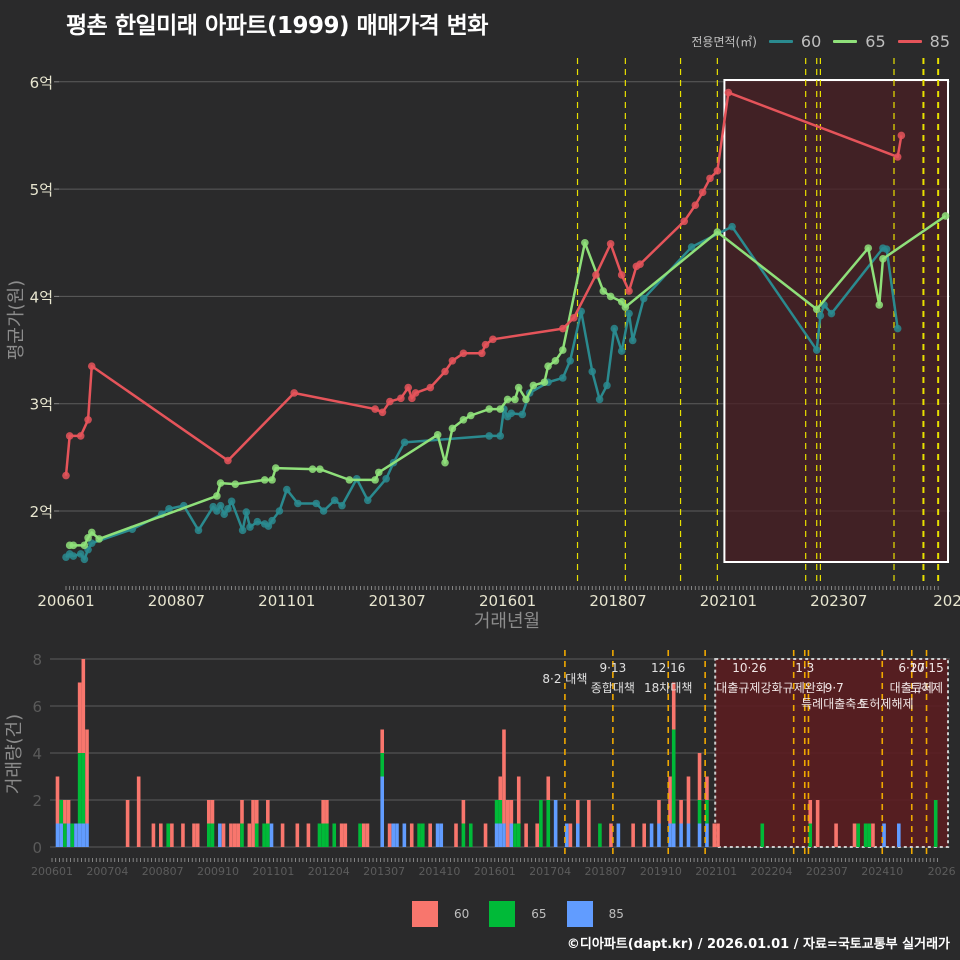 This screenshot has height=960, width=960. I want to click on bar-y-tick-label: 4, so click(37, 754).